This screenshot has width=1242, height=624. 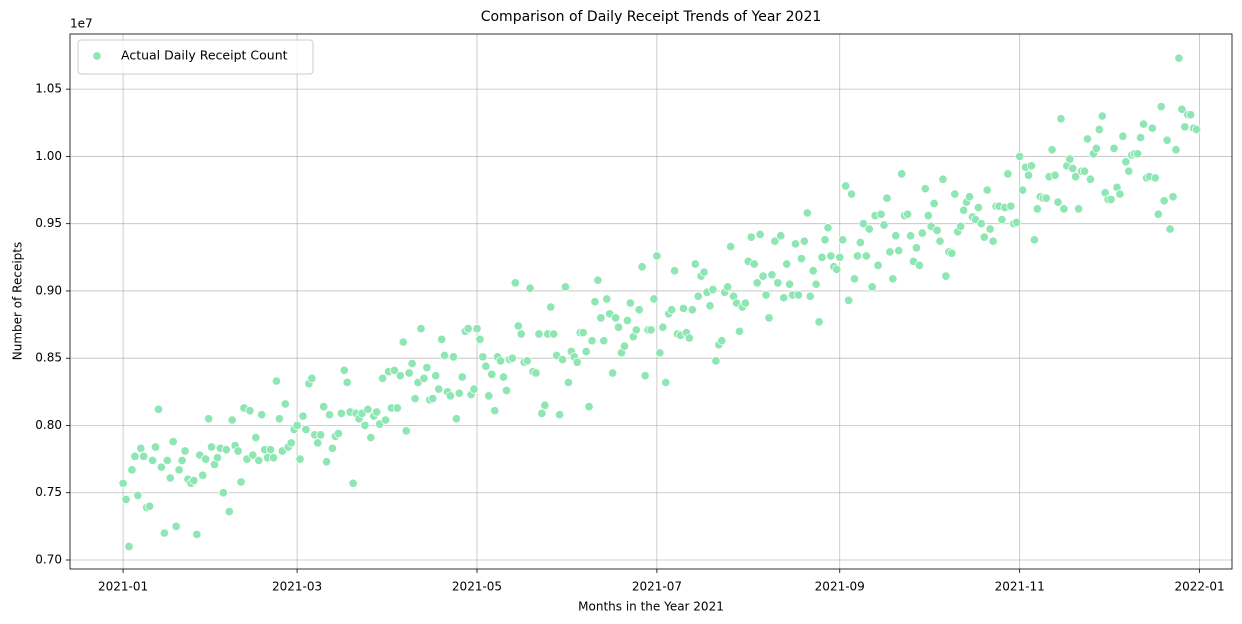 I want to click on y-axis-label: Number of Receipts, so click(x=18, y=301).